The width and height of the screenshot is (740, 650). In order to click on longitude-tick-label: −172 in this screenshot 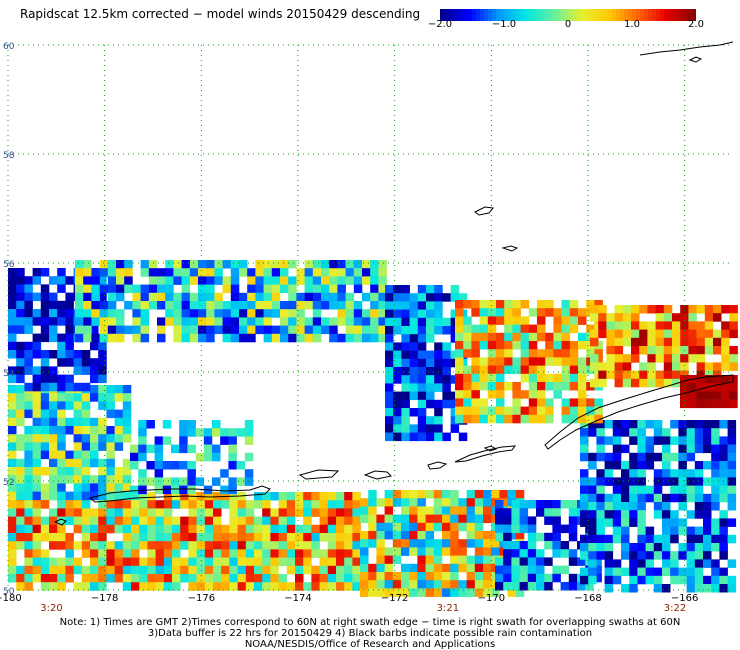, I will do `click(394, 598)`.